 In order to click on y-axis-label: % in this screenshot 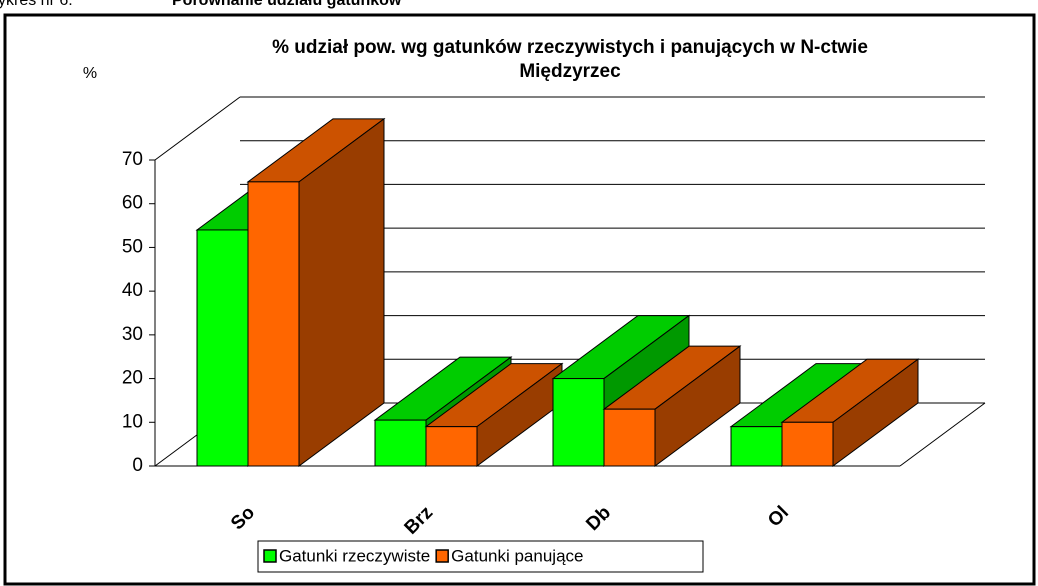, I will do `click(90, 73)`.